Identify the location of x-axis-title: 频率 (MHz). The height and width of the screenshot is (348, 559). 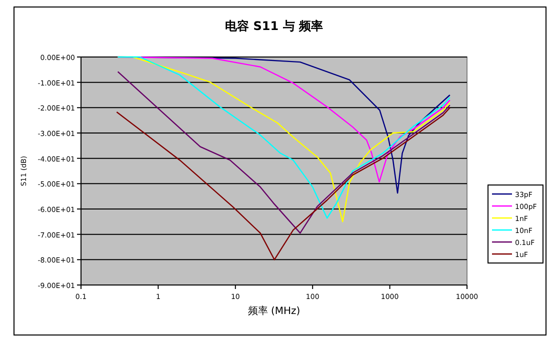
(274, 311).